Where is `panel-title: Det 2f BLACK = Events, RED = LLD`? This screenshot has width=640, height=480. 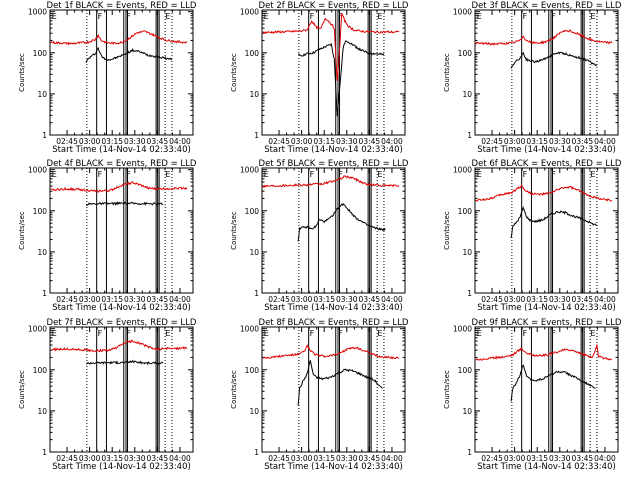
panel-title: Det 2f BLACK = Events, RED = LLD is located at coordinates (334, 6).